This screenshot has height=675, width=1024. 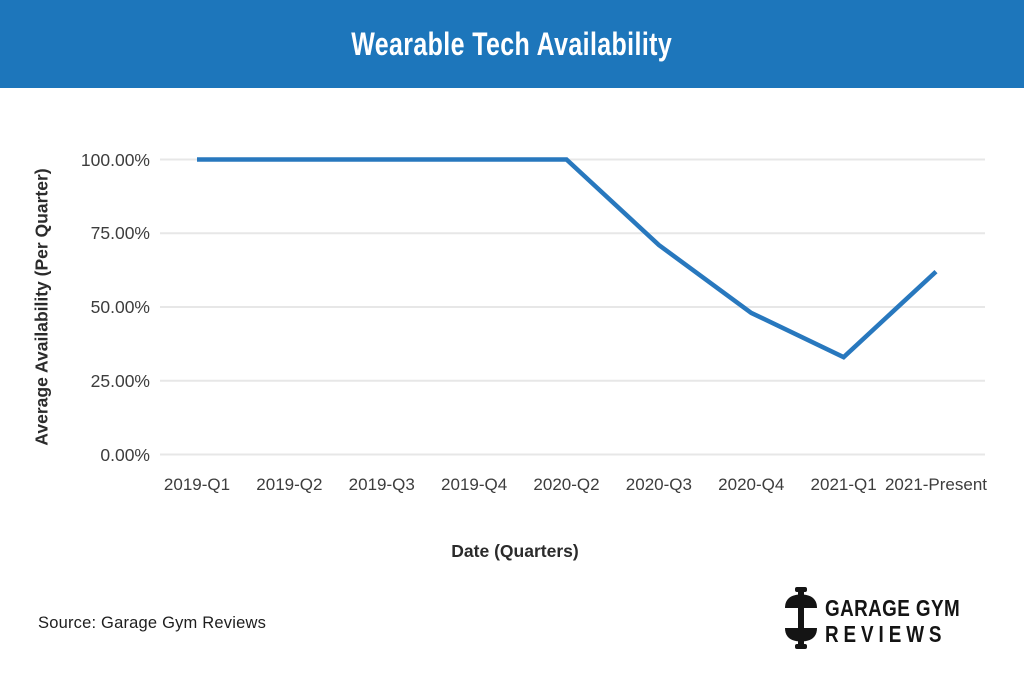 What do you see at coordinates (658, 484) in the screenshot?
I see `x-tick-label: 2020-Q3` at bounding box center [658, 484].